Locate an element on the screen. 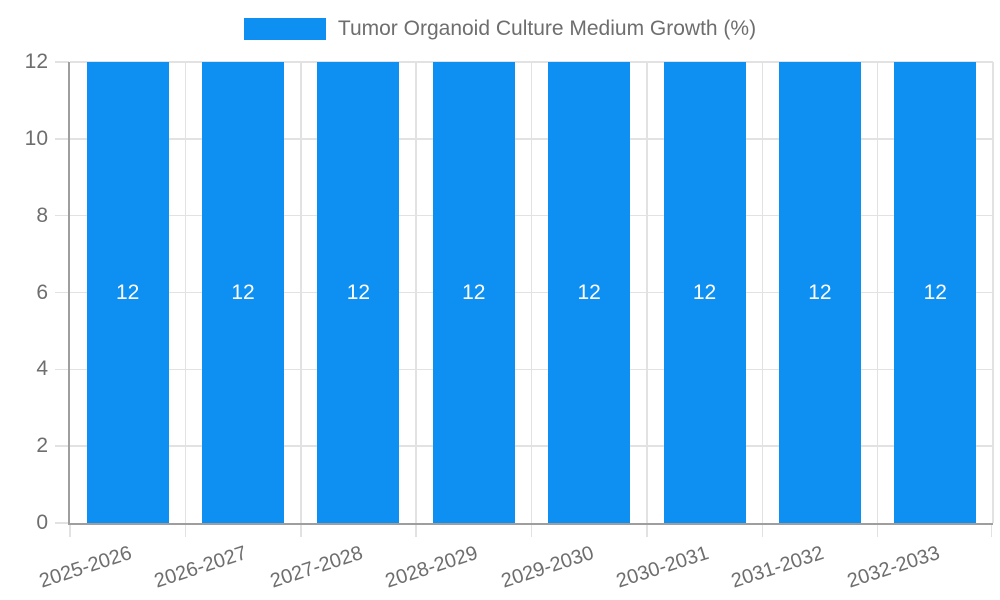 This screenshot has height=600, width=1000. y-axis-tick-label: 4 is located at coordinates (42, 369).